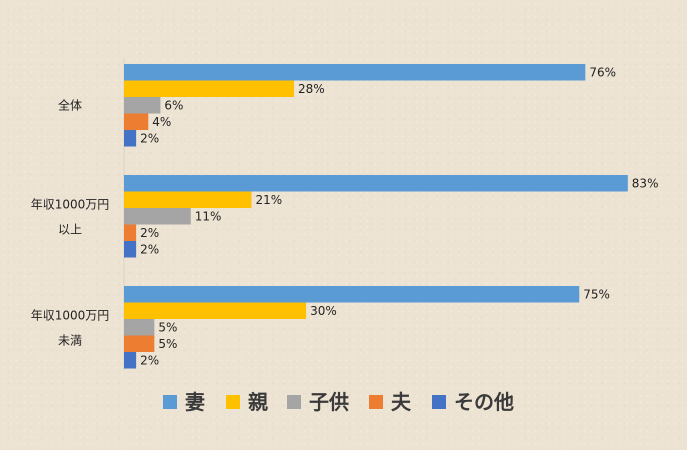  What do you see at coordinates (70, 340) in the screenshot?
I see `category-label: 未満` at bounding box center [70, 340].